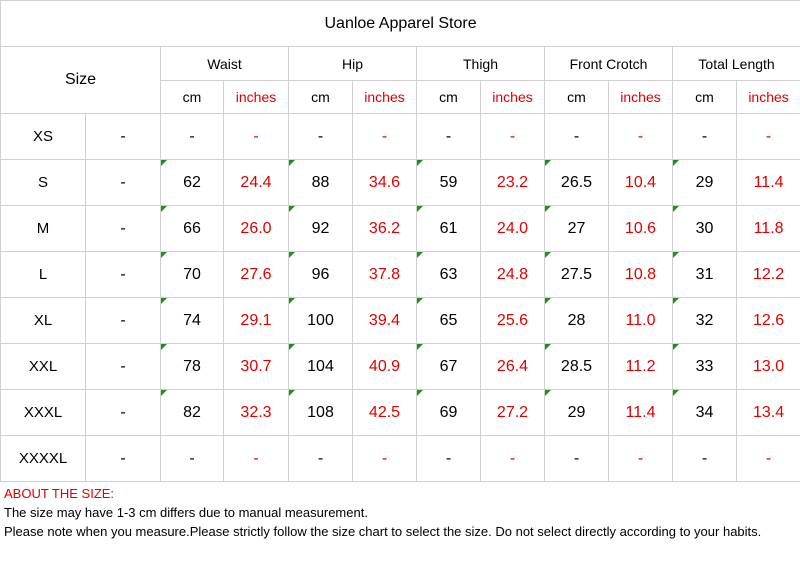  I want to click on value-cm-cell: 31, so click(704, 274).